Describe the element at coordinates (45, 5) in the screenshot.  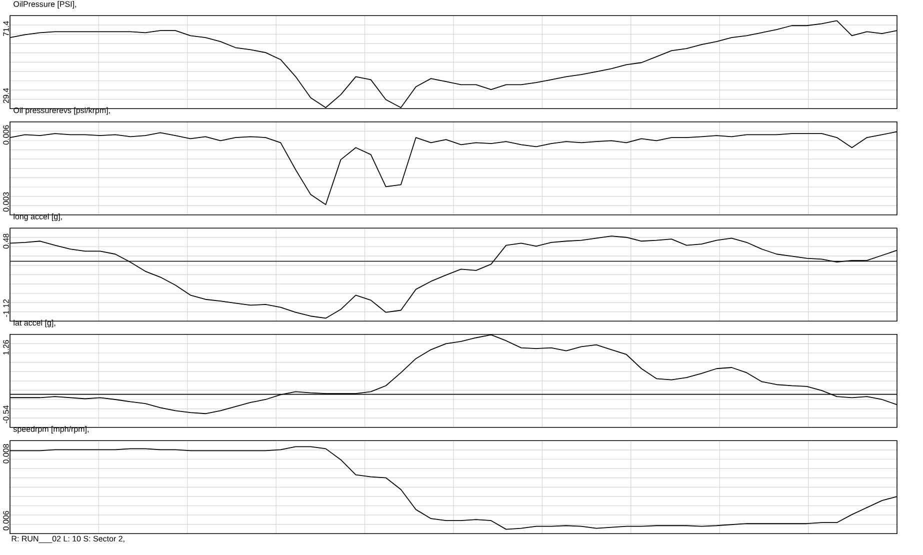
I see `chart-title: OilPressure [PSI],` at that location.